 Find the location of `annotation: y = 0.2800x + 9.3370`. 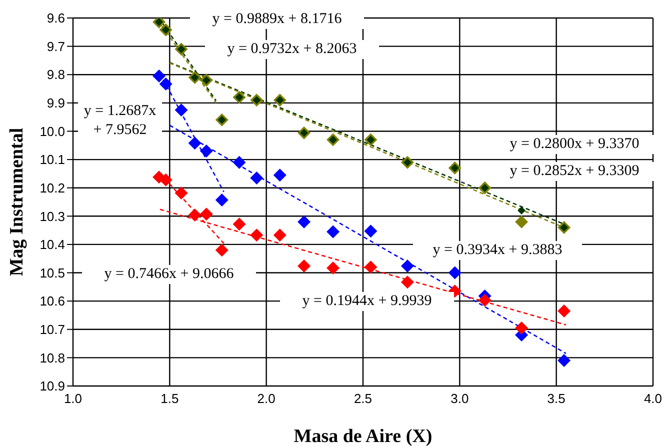

annotation: y = 0.2800x + 9.3370 is located at coordinates (574, 144).